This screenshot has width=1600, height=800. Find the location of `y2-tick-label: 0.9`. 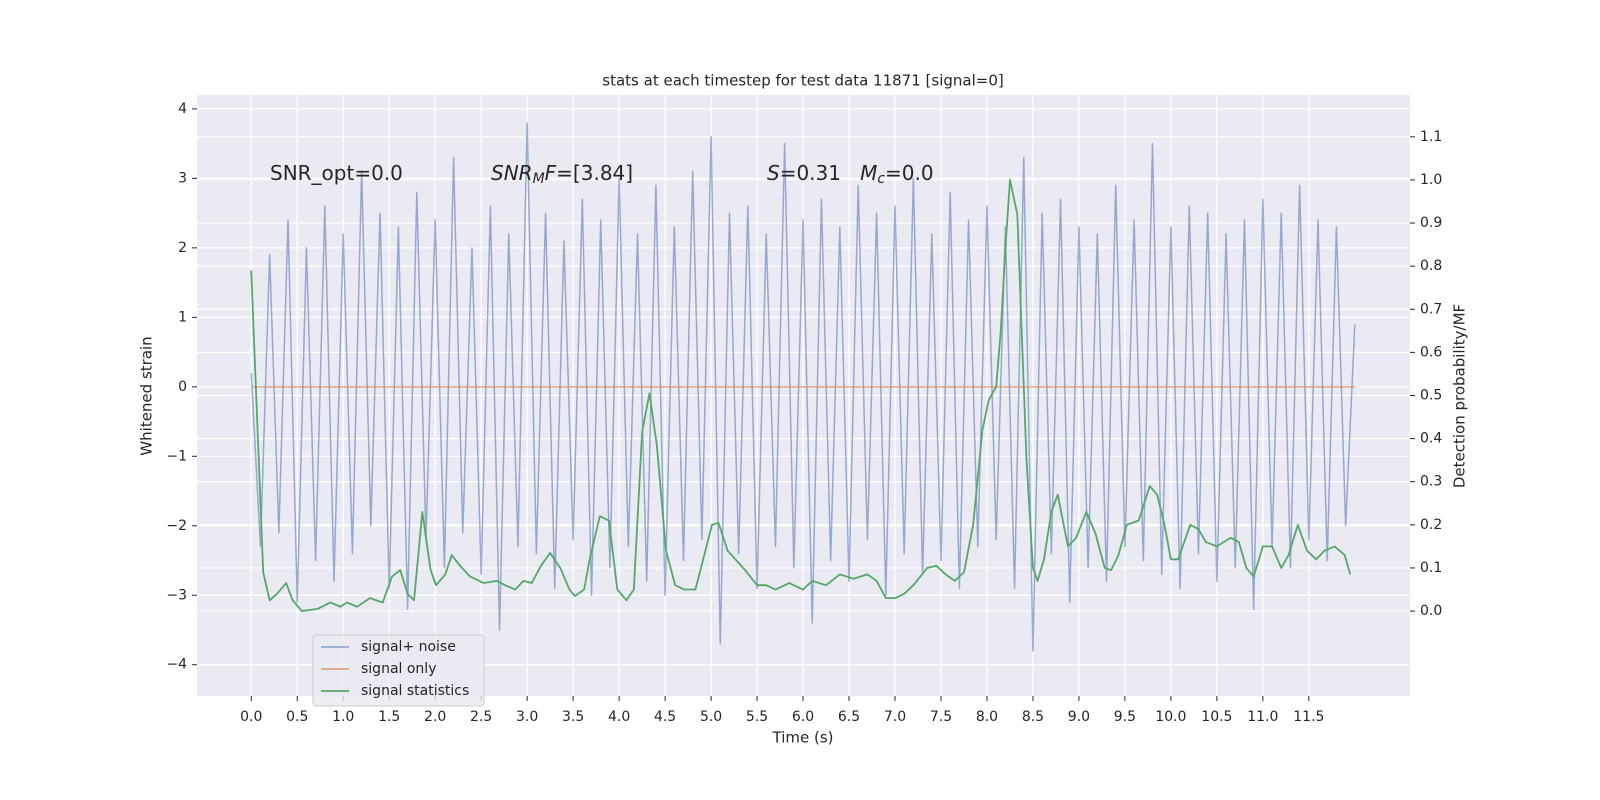

y2-tick-label: 0.9 is located at coordinates (1431, 223).